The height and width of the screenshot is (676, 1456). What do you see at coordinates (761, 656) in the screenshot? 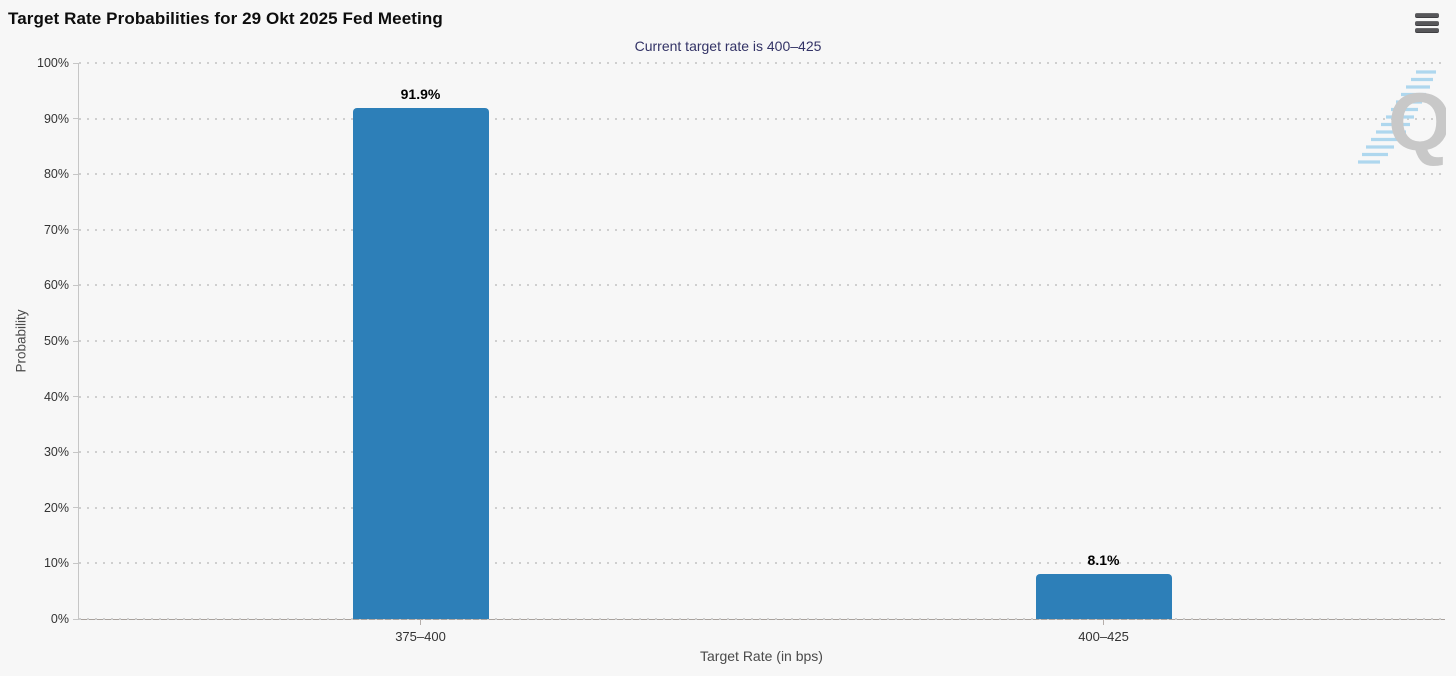
I see `x-axis-title: Target Rate (in bps)` at bounding box center [761, 656].